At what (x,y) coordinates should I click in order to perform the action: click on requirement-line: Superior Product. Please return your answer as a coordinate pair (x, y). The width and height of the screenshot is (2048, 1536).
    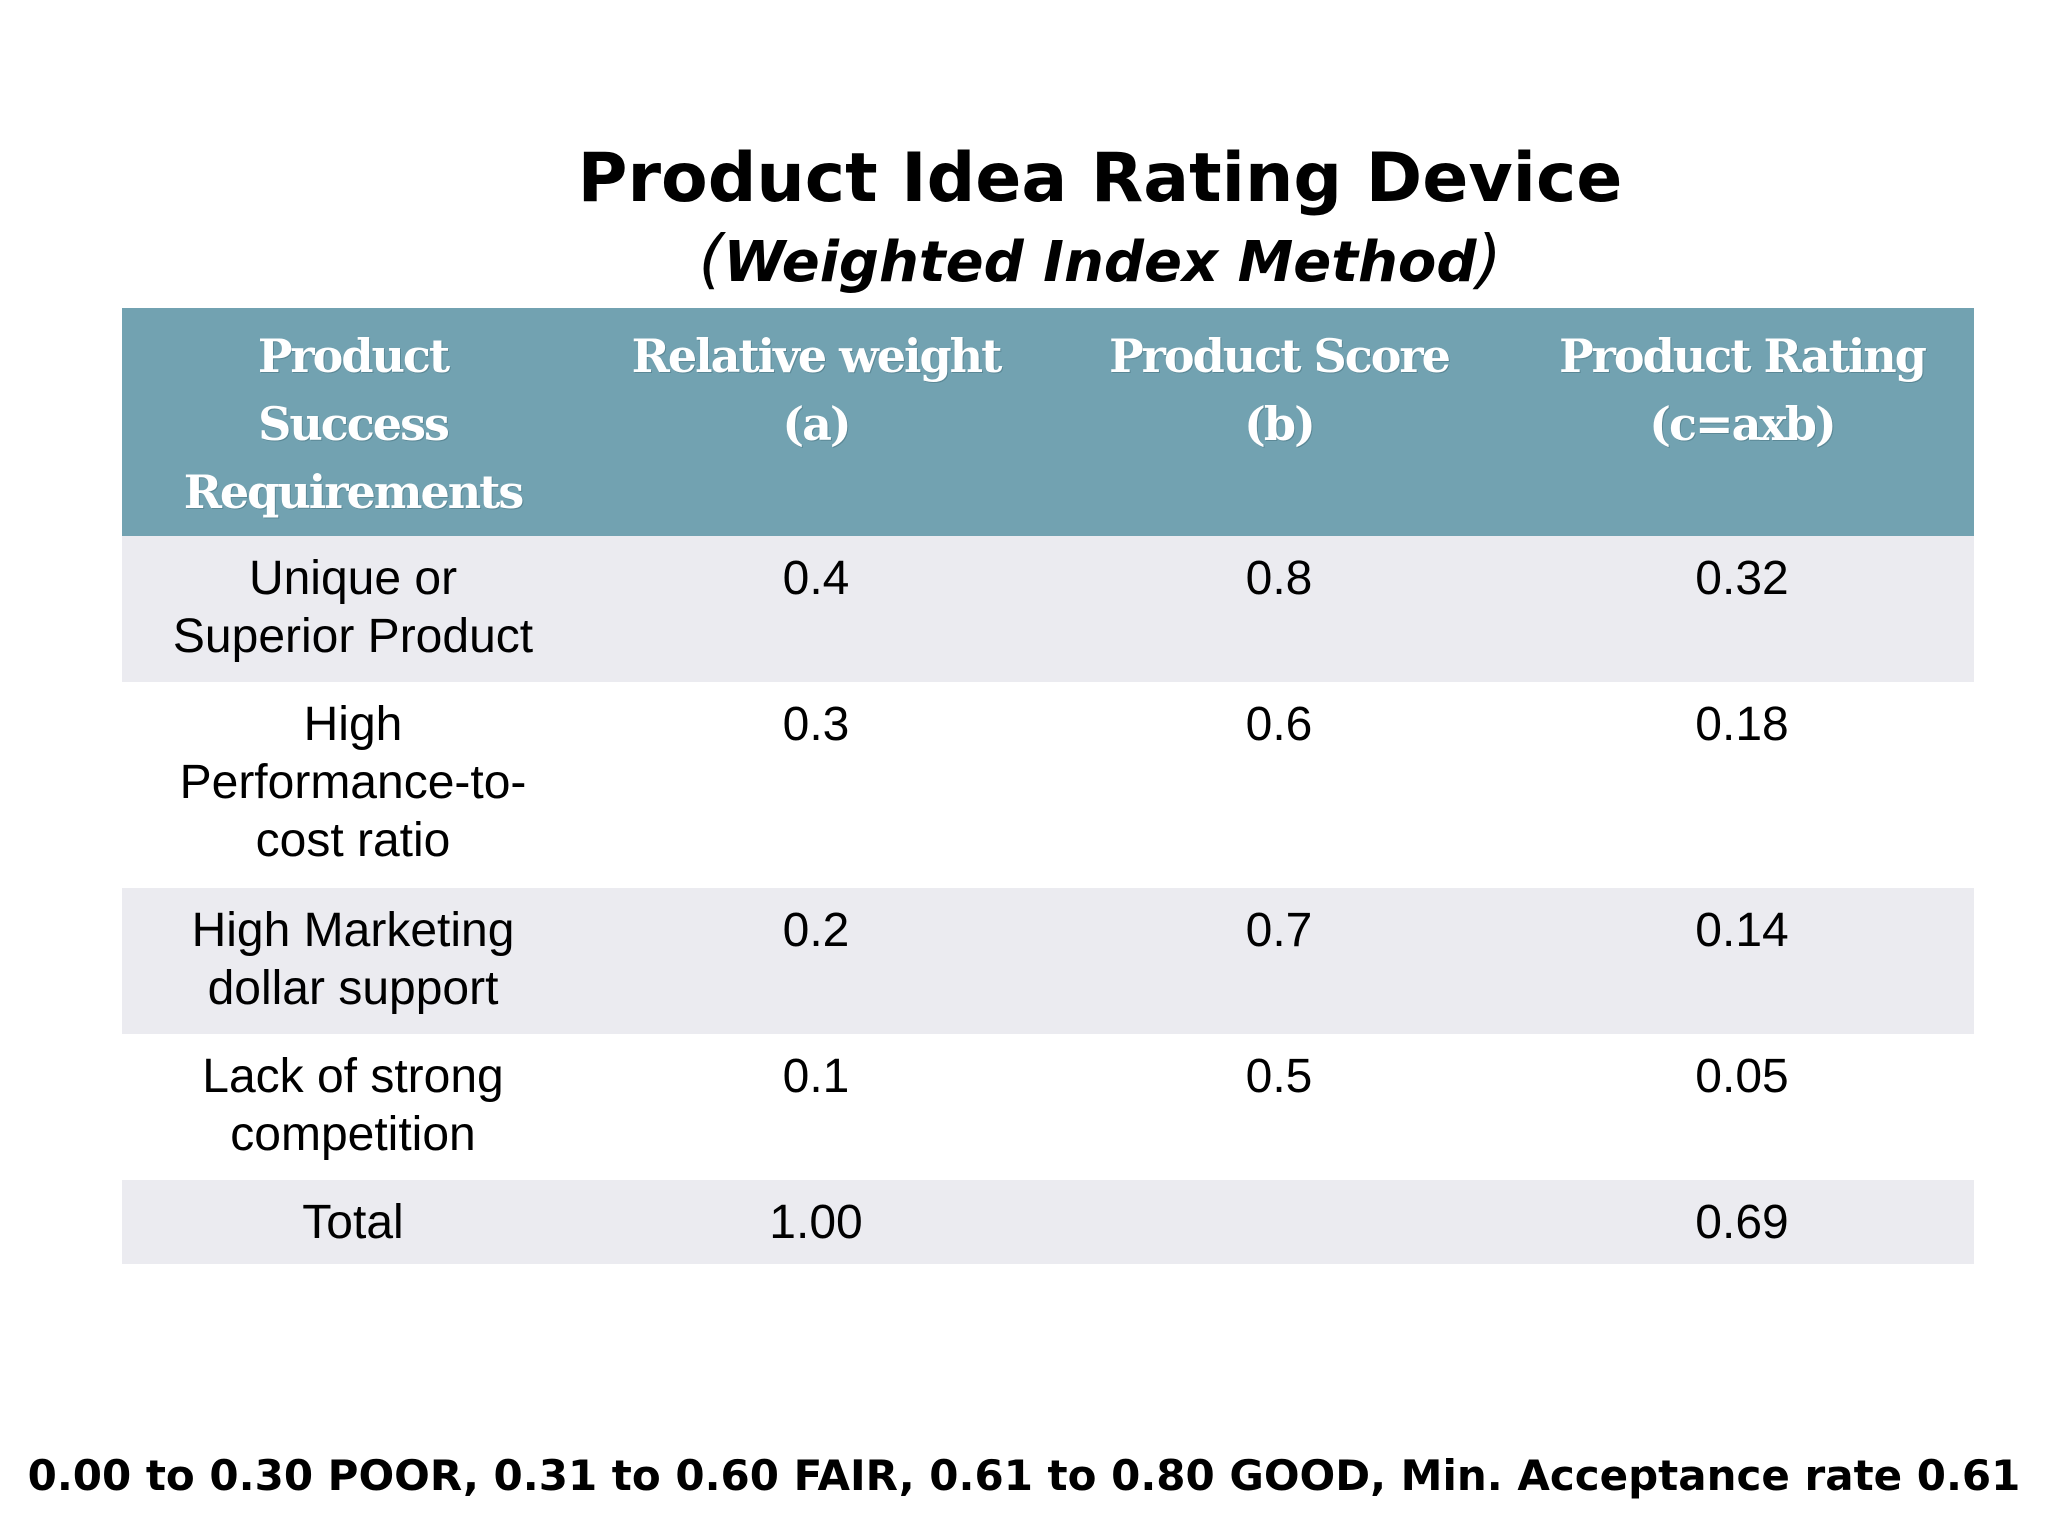
    Looking at the image, I should click on (353, 636).